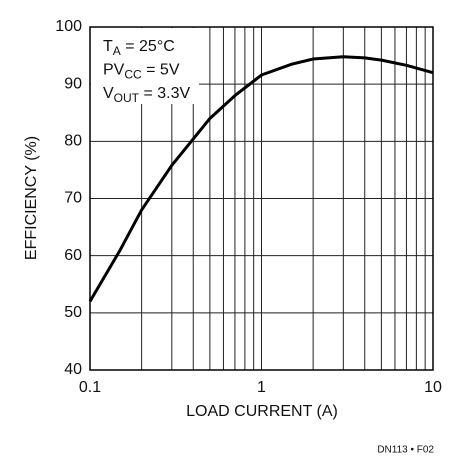  I want to click on annotation-rest: = 25°C, so click(148, 46).